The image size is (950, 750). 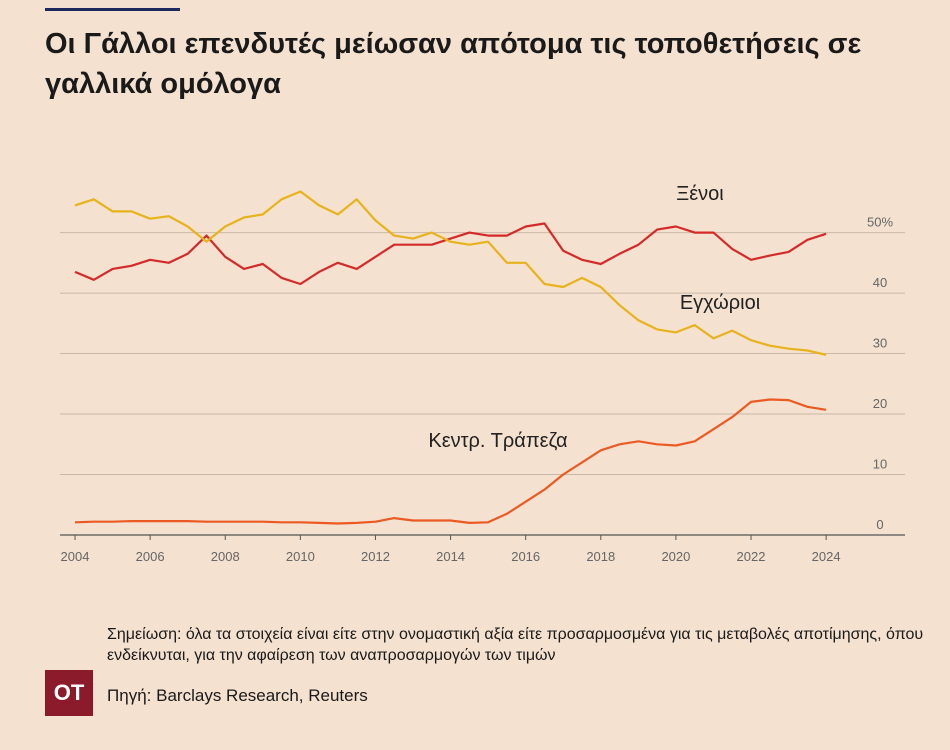 What do you see at coordinates (751, 556) in the screenshot?
I see `x-tick-label: 2022` at bounding box center [751, 556].